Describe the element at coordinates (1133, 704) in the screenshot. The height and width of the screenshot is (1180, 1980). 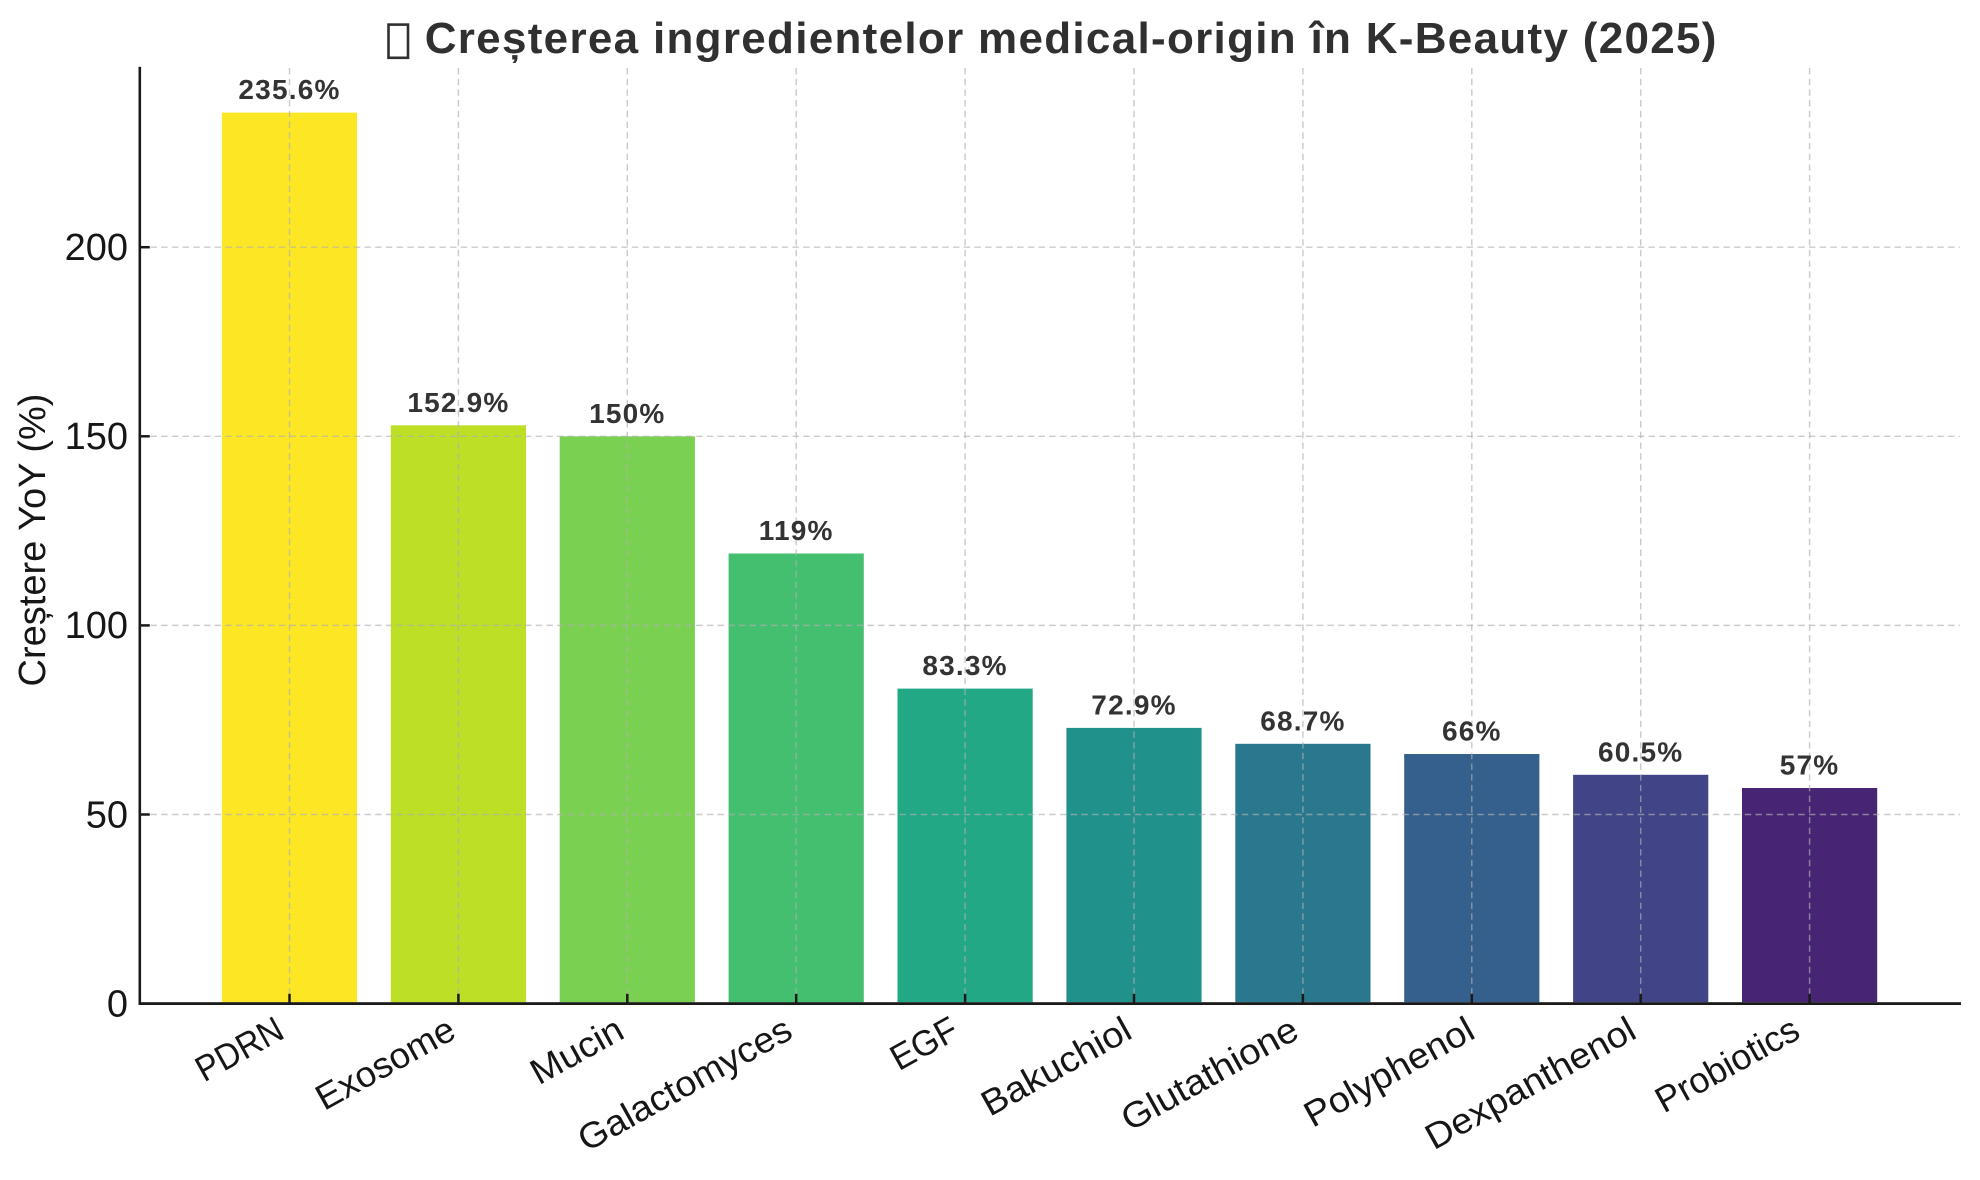
I see `svg-text: 72.9%` at that location.